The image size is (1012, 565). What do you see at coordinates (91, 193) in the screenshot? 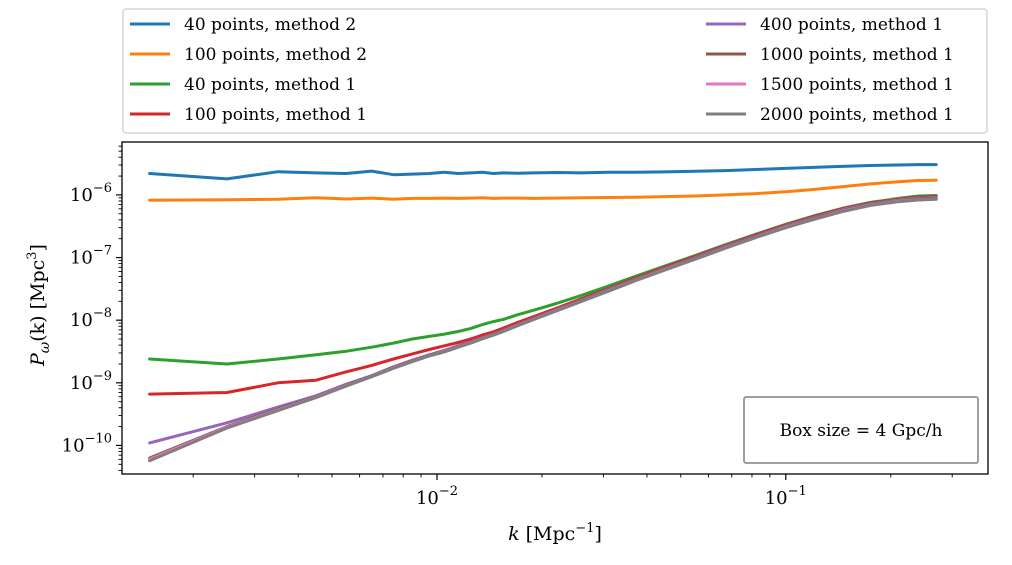
I see `y-tick-label-5: 10⁻⁶` at bounding box center [91, 193].